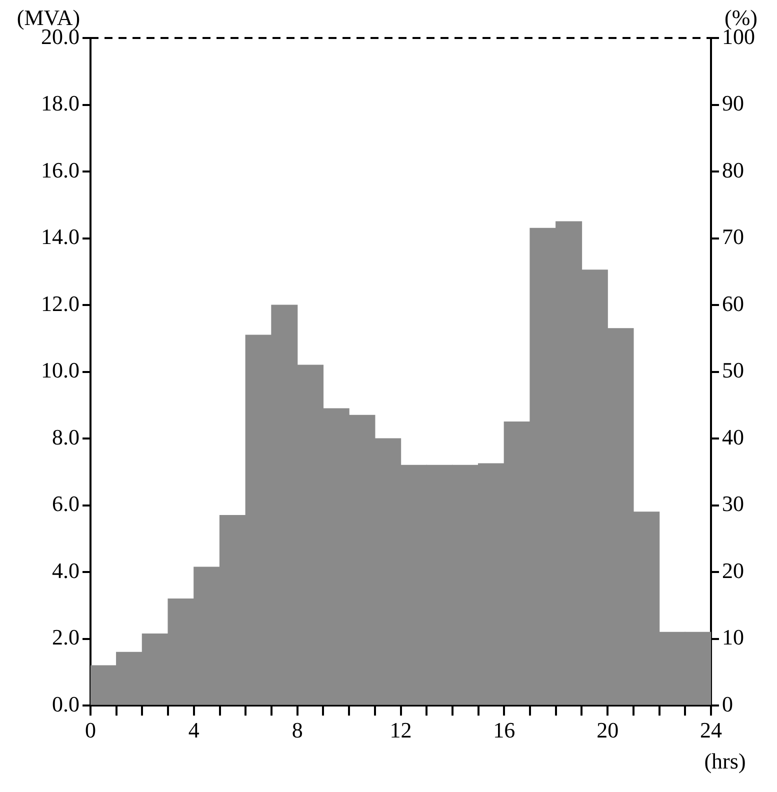 The height and width of the screenshot is (792, 777). Describe the element at coordinates (66, 503) in the screenshot. I see `y-tick-label: 6.0` at that location.